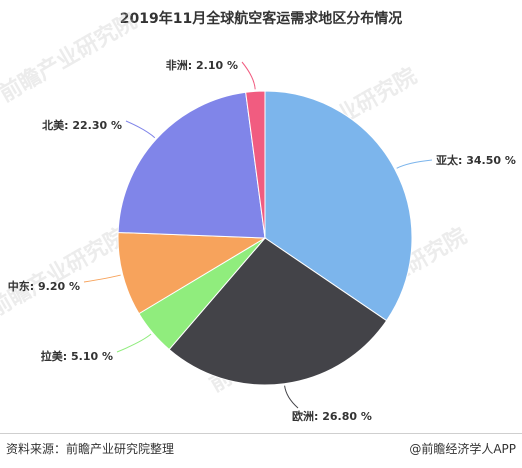 The width and height of the screenshot is (522, 468). What do you see at coordinates (202, 65) in the screenshot?
I see `slice-label-5: 非洲: 2.10 %` at bounding box center [202, 65].